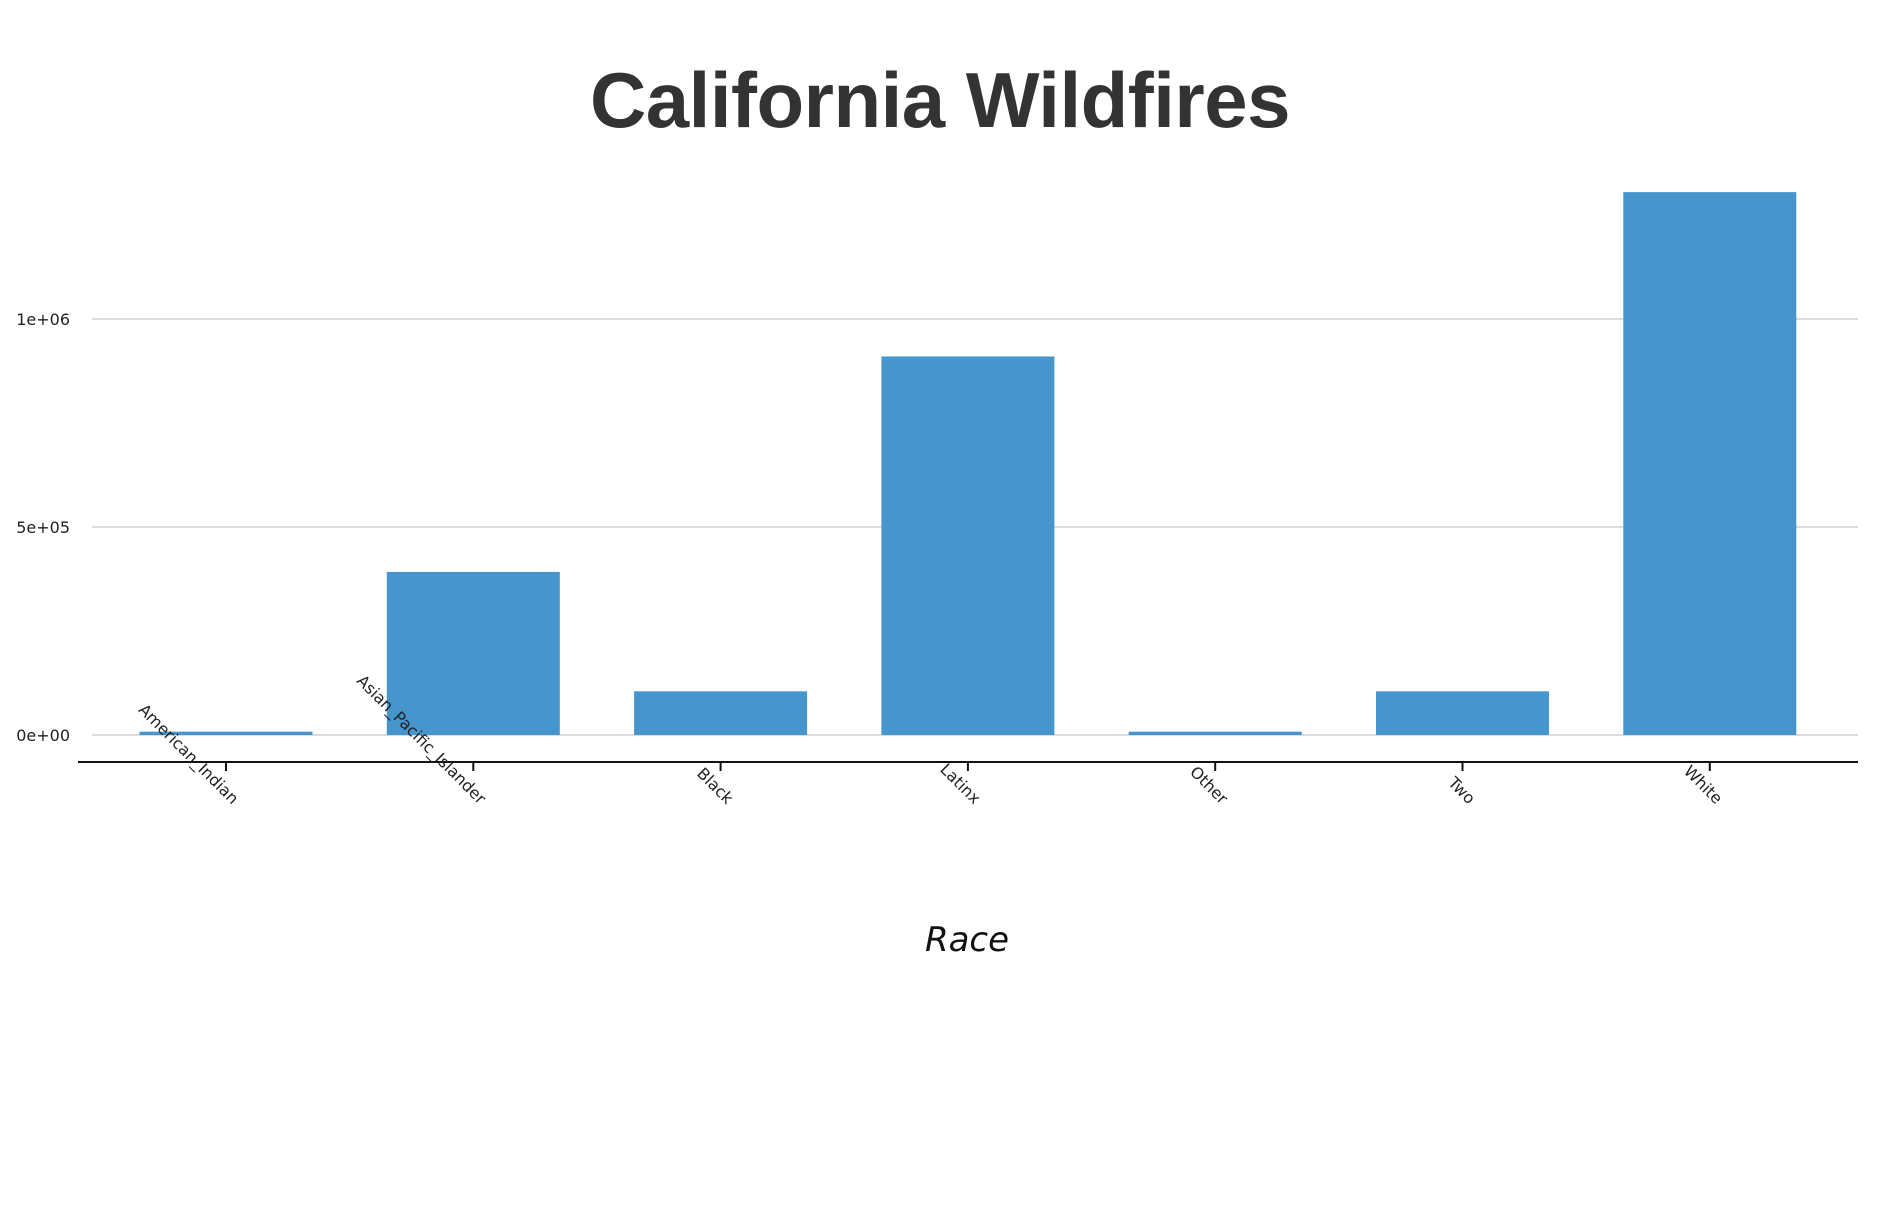 The image size is (1880, 1214). I want to click on bar-american-indian, so click(226, 733).